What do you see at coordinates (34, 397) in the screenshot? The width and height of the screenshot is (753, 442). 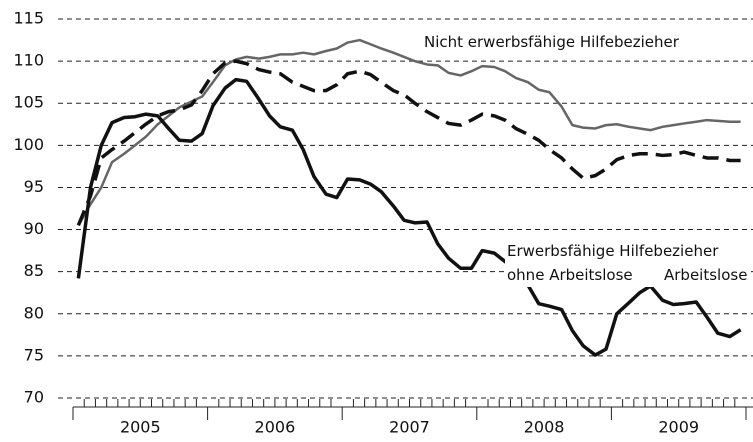 I see `y-tick-label: 70` at bounding box center [34, 397].